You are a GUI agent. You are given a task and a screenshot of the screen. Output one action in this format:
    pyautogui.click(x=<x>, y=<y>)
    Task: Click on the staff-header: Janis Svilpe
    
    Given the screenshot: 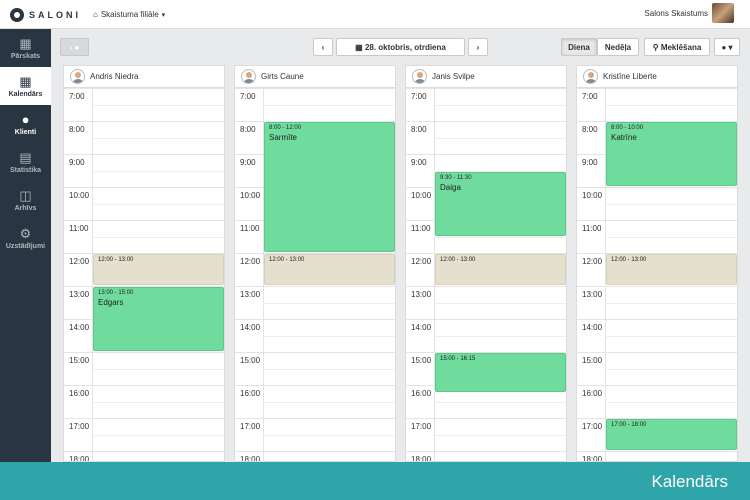 What is the action you would take?
    pyautogui.click(x=486, y=77)
    